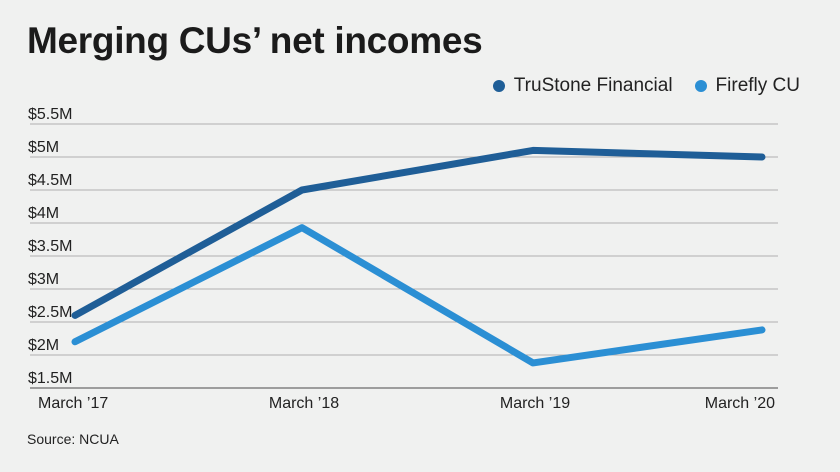 This screenshot has width=840, height=472. Describe the element at coordinates (43, 147) in the screenshot. I see `y-tick-label: $5M` at that location.